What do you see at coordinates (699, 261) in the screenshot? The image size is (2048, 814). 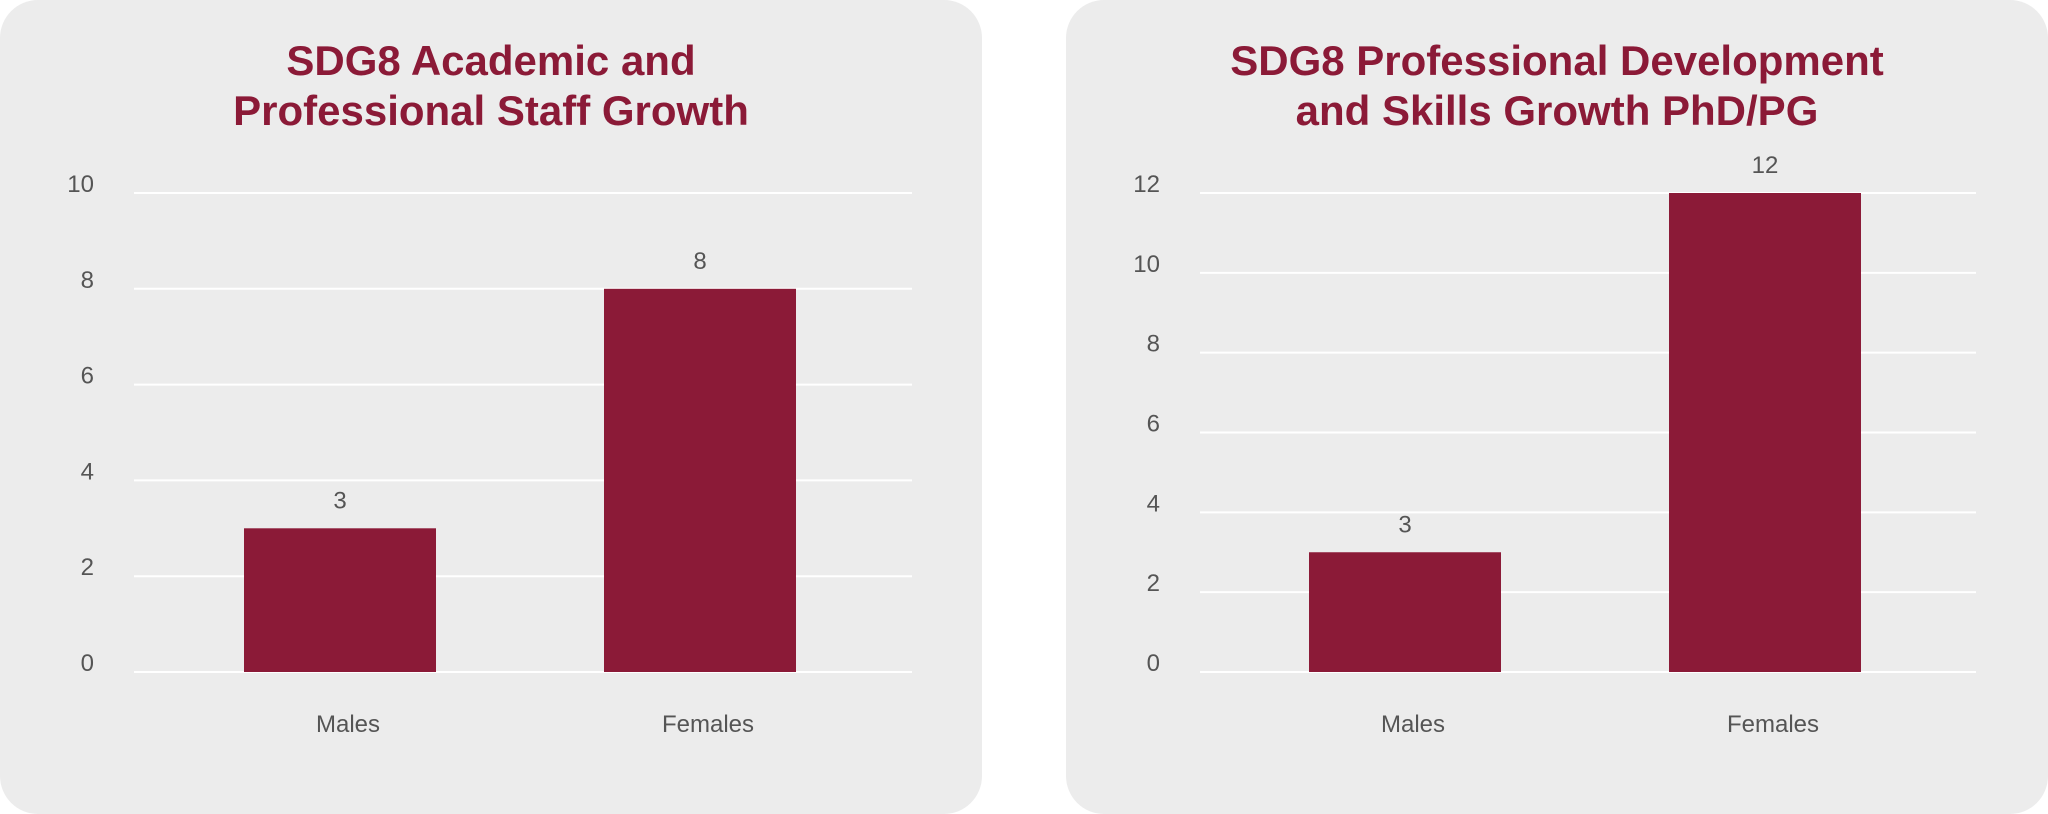 I see `data-label-females: 8` at bounding box center [699, 261].